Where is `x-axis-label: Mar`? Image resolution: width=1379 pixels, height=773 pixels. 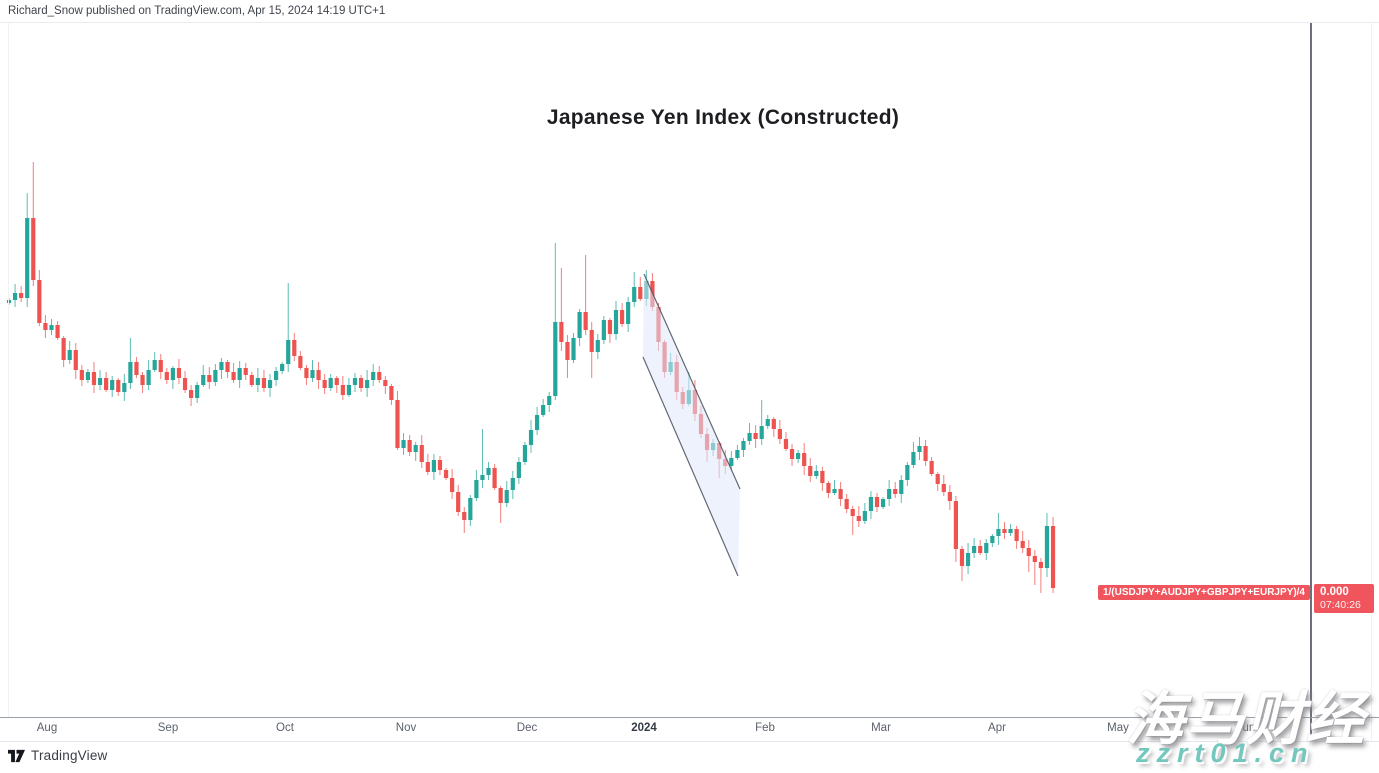
x-axis-label: Mar is located at coordinates (881, 728).